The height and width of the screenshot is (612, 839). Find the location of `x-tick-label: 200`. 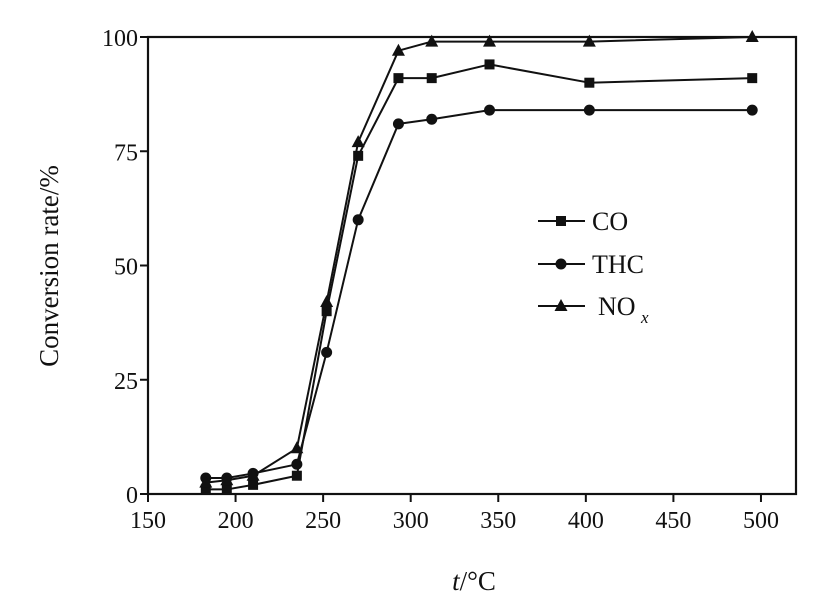

x-tick-label: 200 is located at coordinates (236, 521).